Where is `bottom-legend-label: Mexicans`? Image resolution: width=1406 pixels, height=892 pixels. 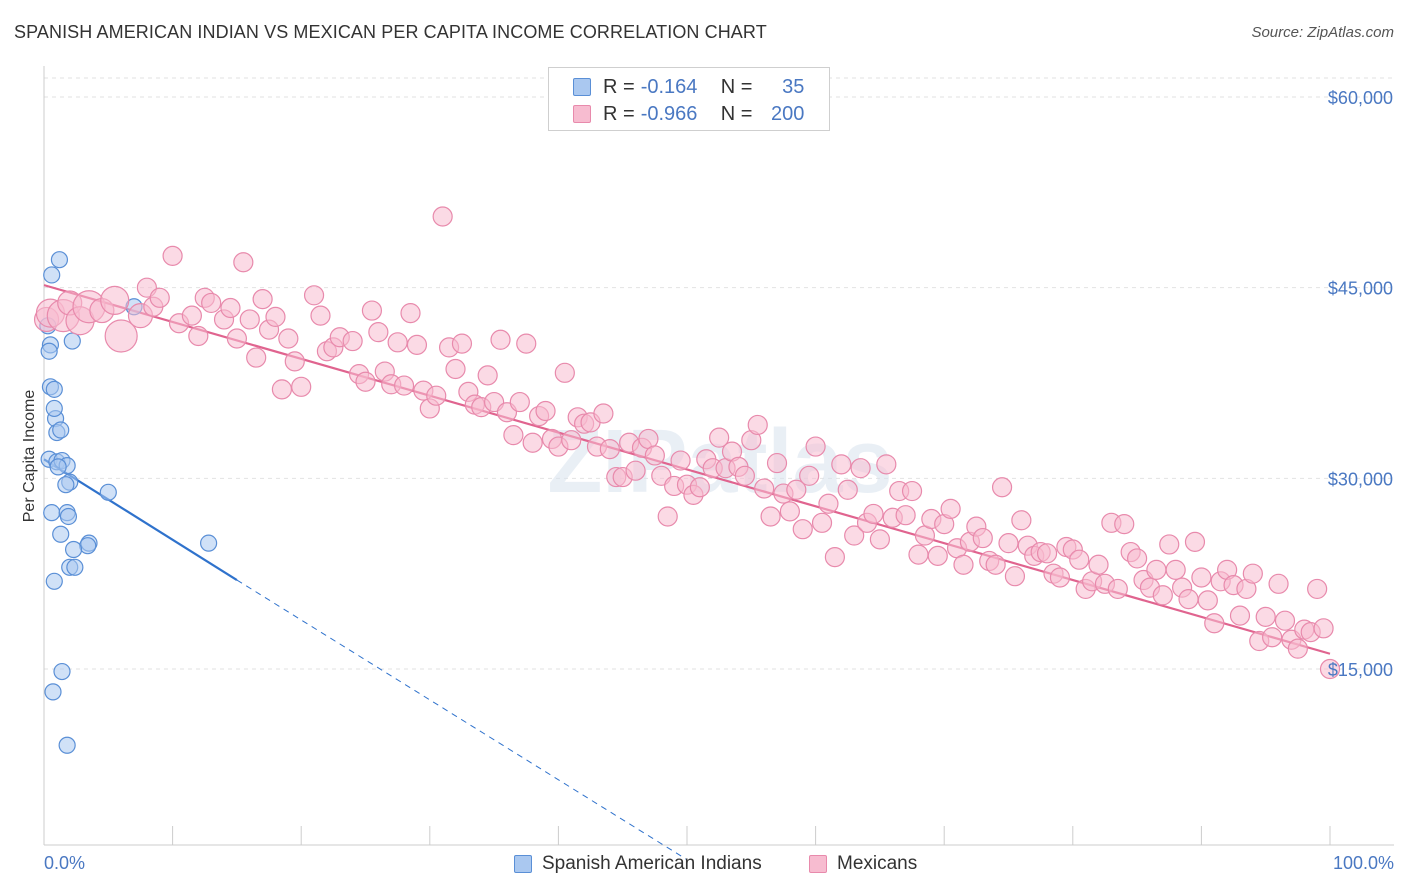
bottom-legend-label: Mexicans is located at coordinates (877, 863).